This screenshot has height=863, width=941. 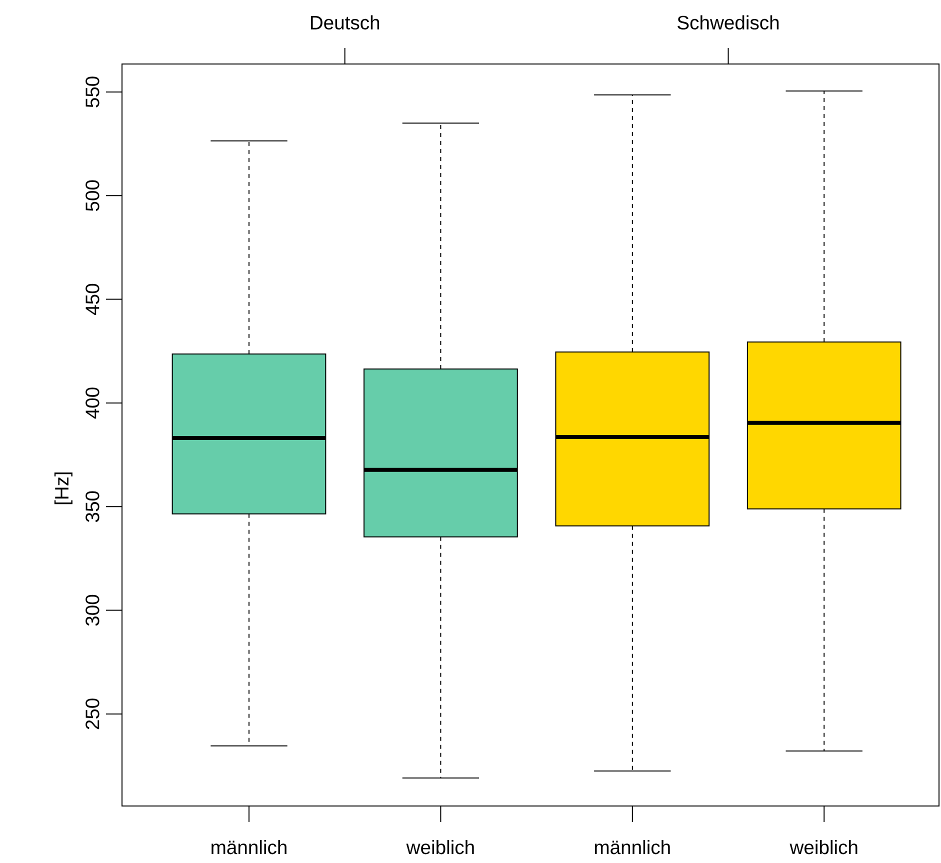 I want to click on y-tick-label: 450, so click(x=93, y=299).